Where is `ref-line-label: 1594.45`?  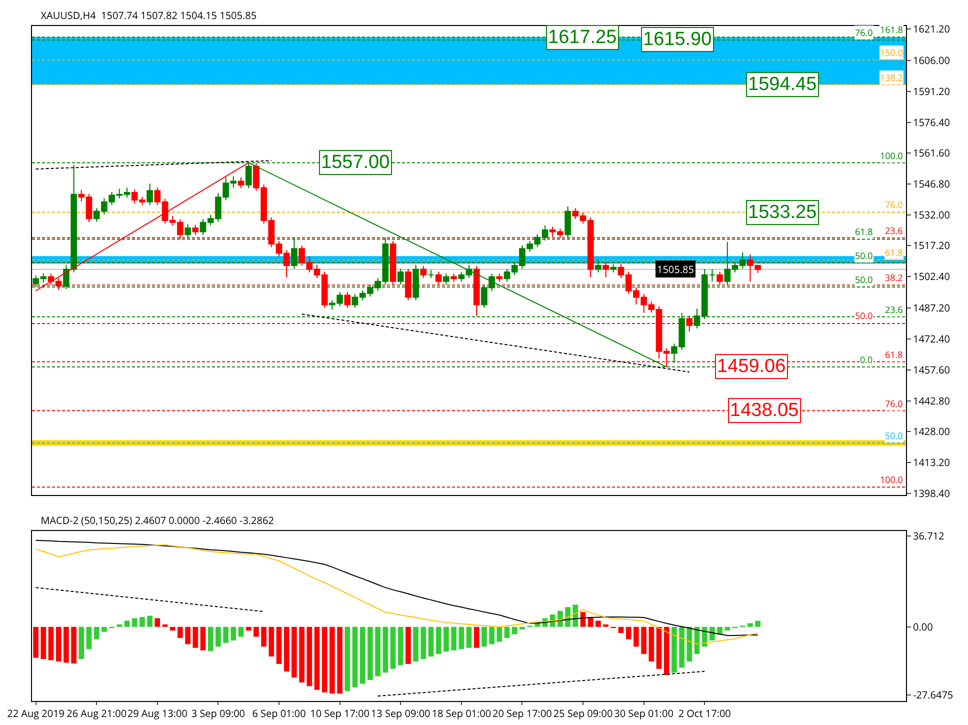
ref-line-label: 1594.45 is located at coordinates (782, 84).